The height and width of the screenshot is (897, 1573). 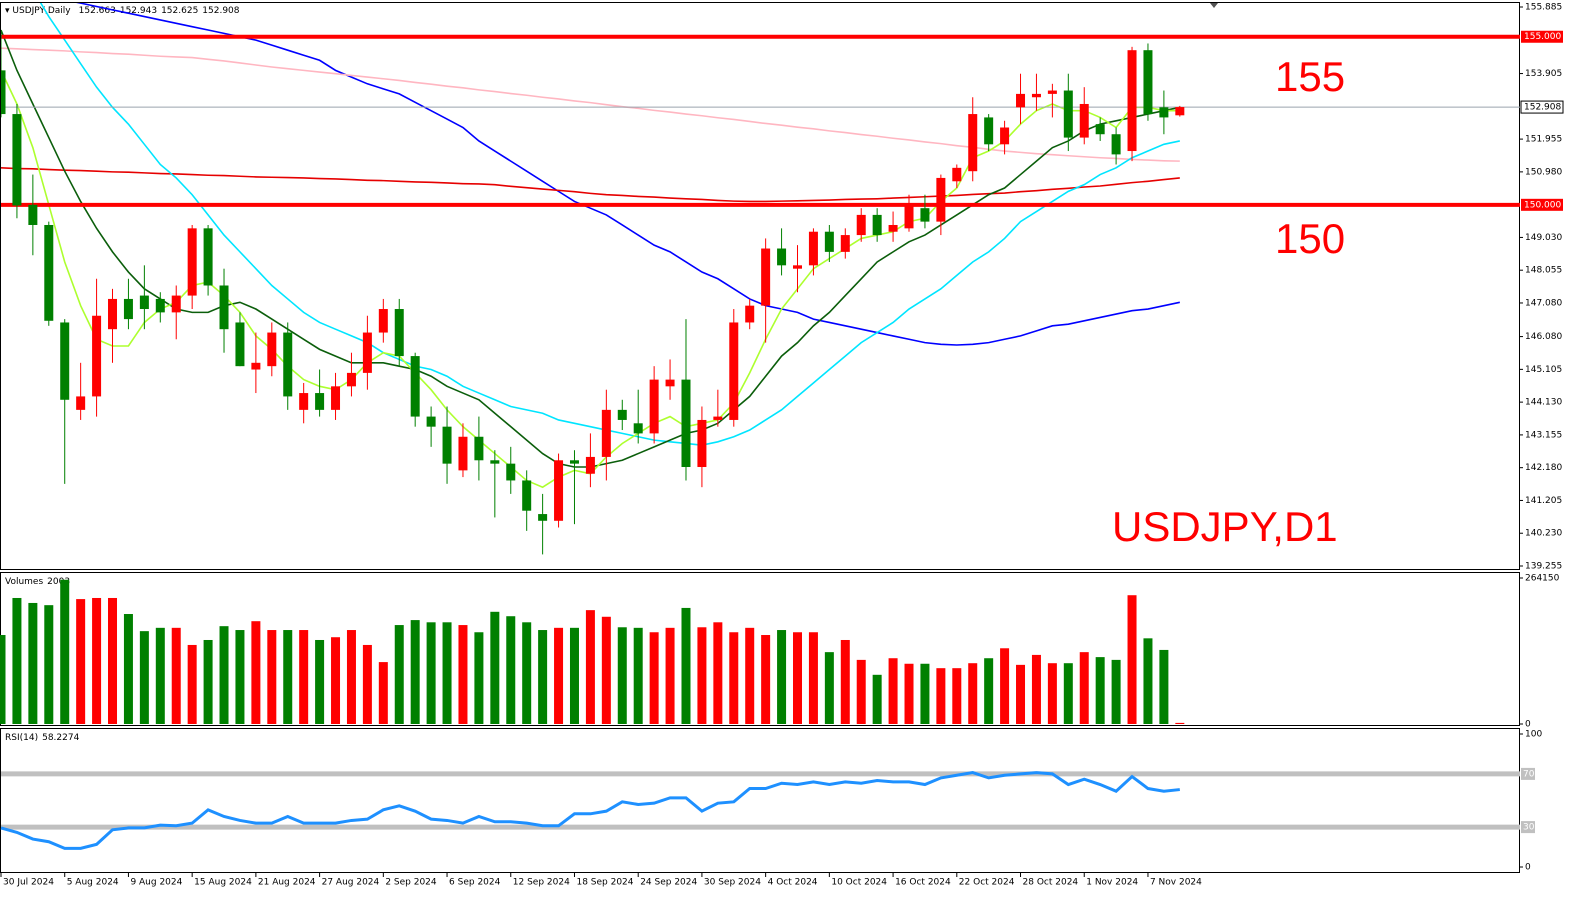 What do you see at coordinates (60, 738) in the screenshot?
I see `rsi-last: 58.2274` at bounding box center [60, 738].